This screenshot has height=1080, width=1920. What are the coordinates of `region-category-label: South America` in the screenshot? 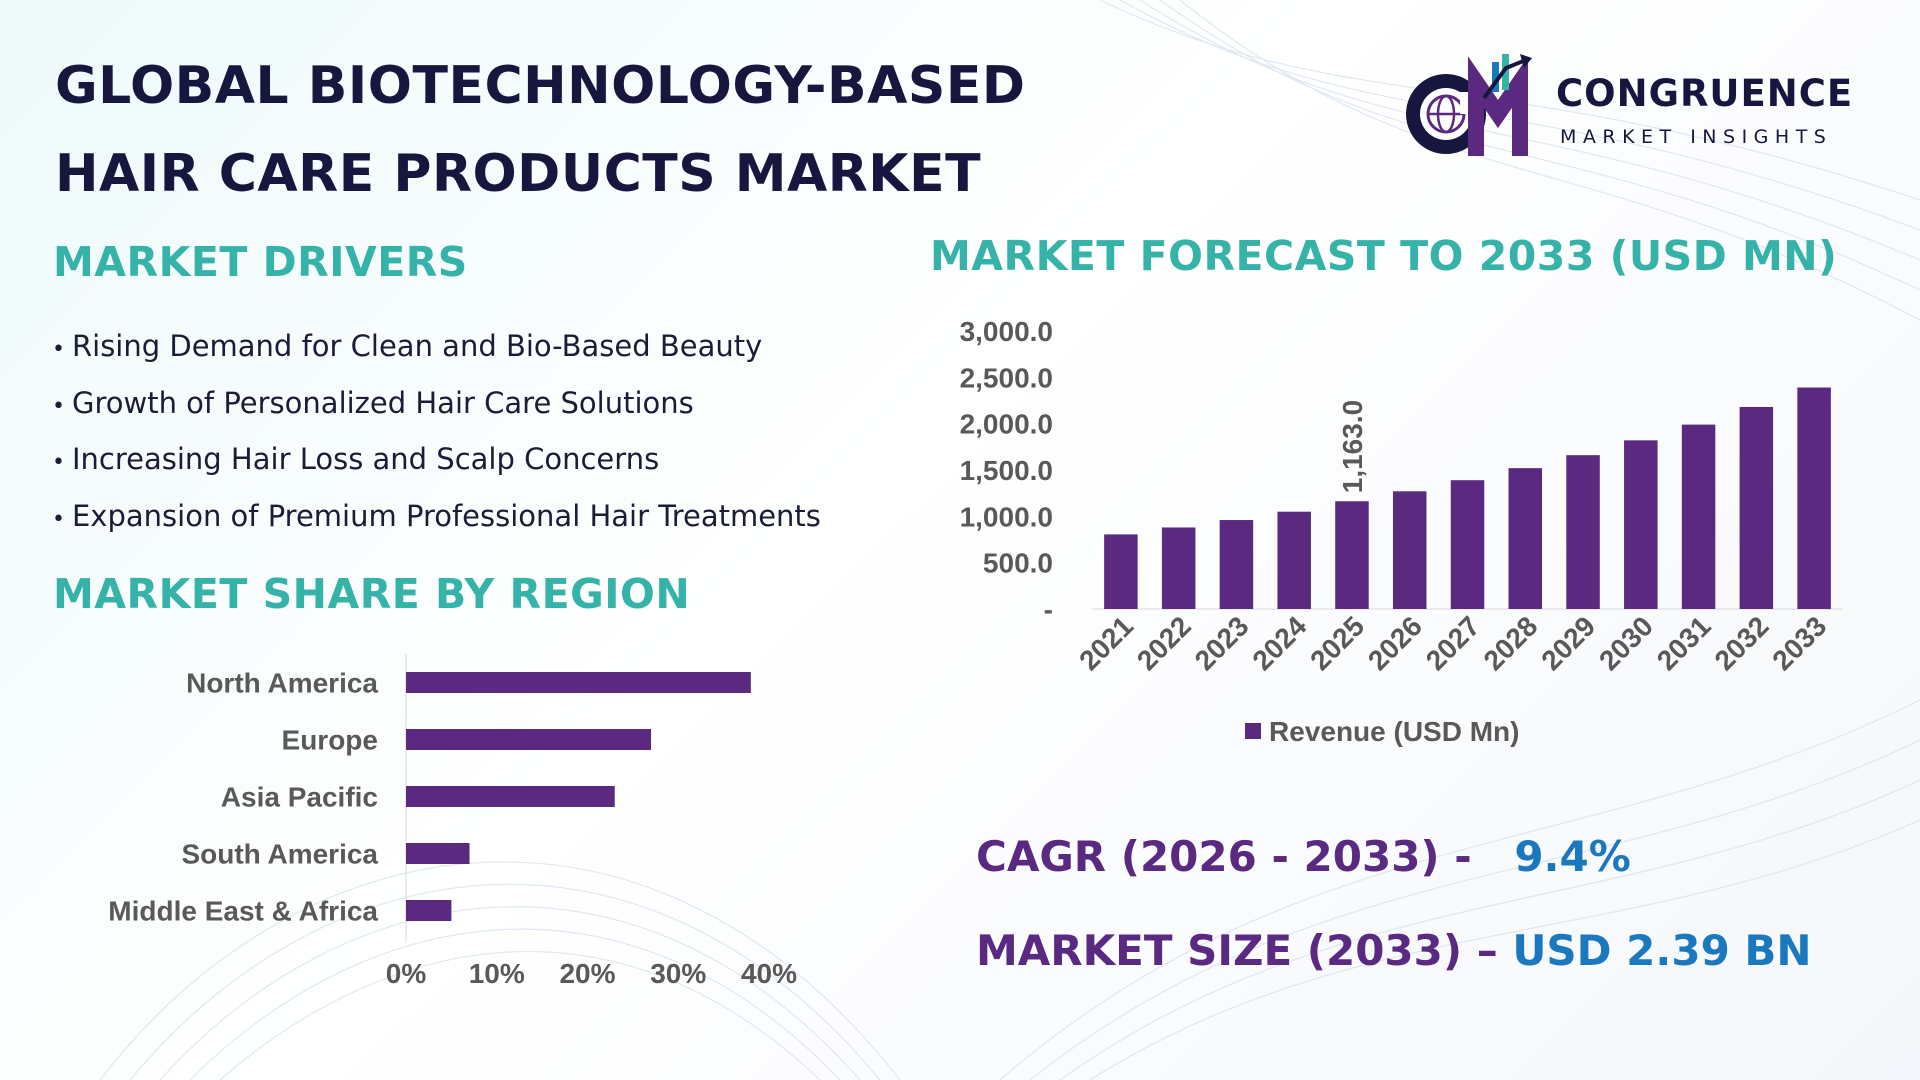 It's located at (279, 854).